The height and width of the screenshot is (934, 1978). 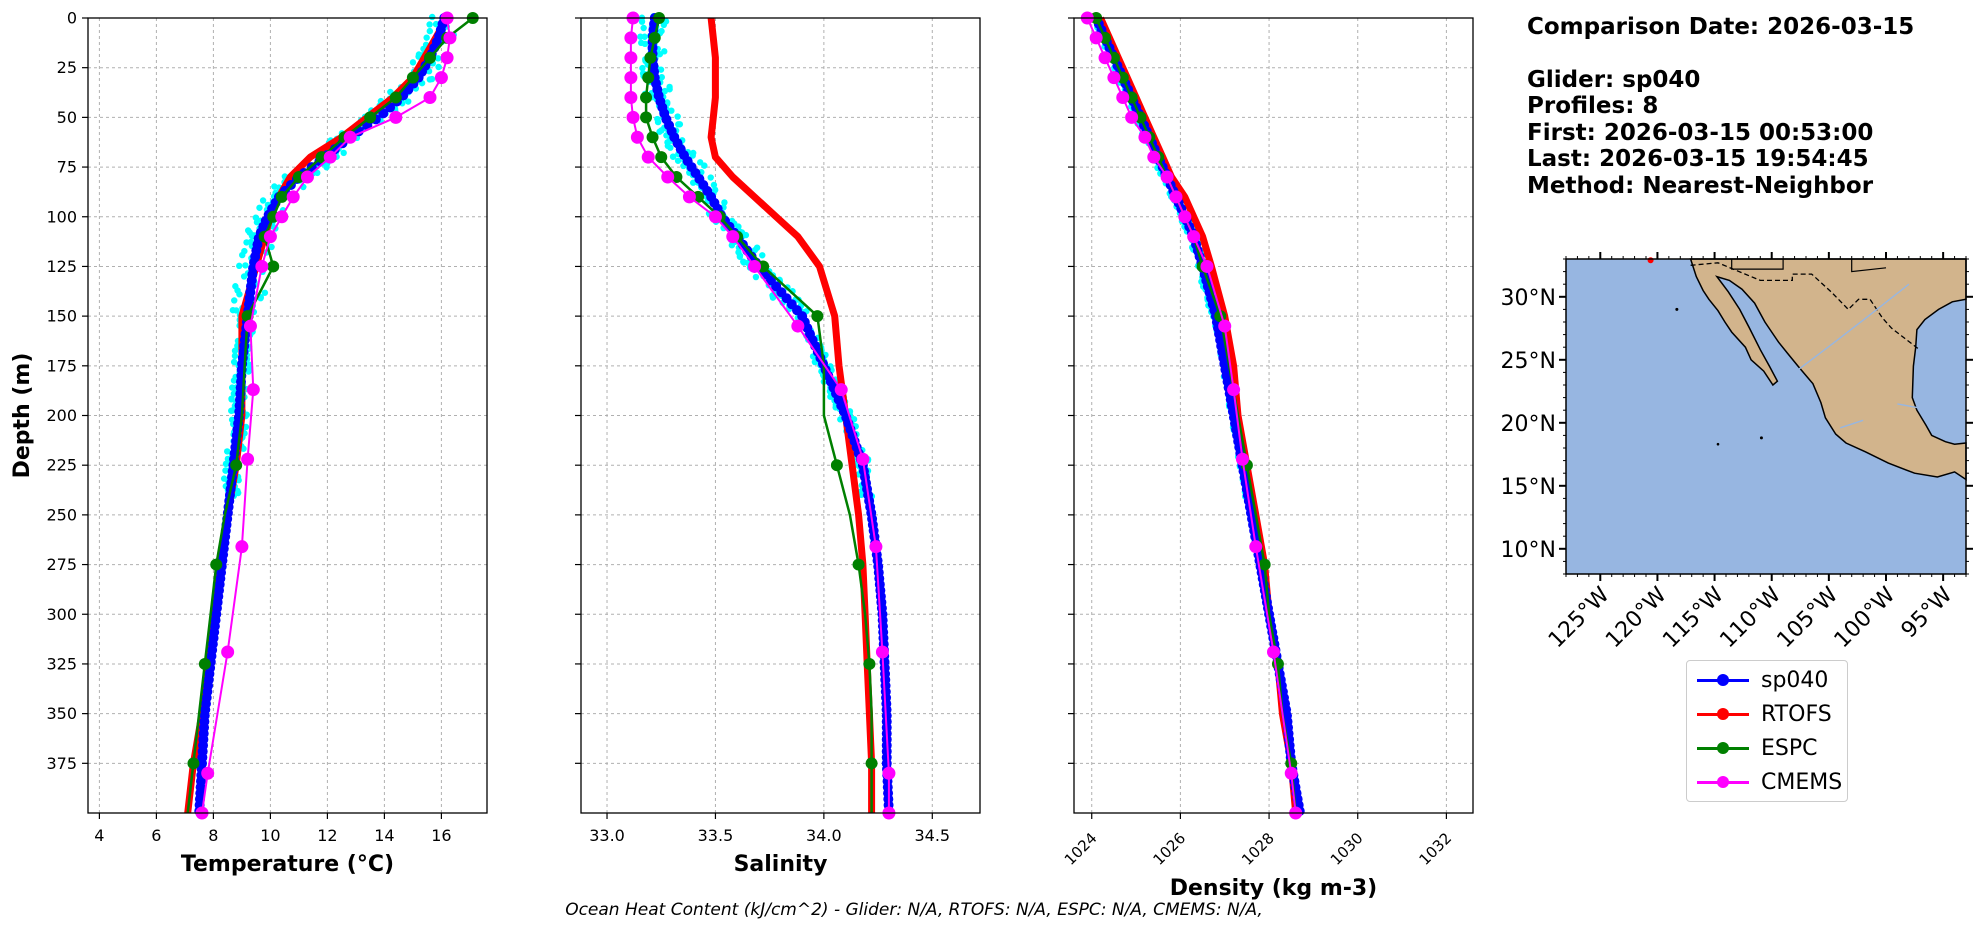 What do you see at coordinates (441, 835) in the screenshot?
I see `x-tick-label: 16` at bounding box center [441, 835].